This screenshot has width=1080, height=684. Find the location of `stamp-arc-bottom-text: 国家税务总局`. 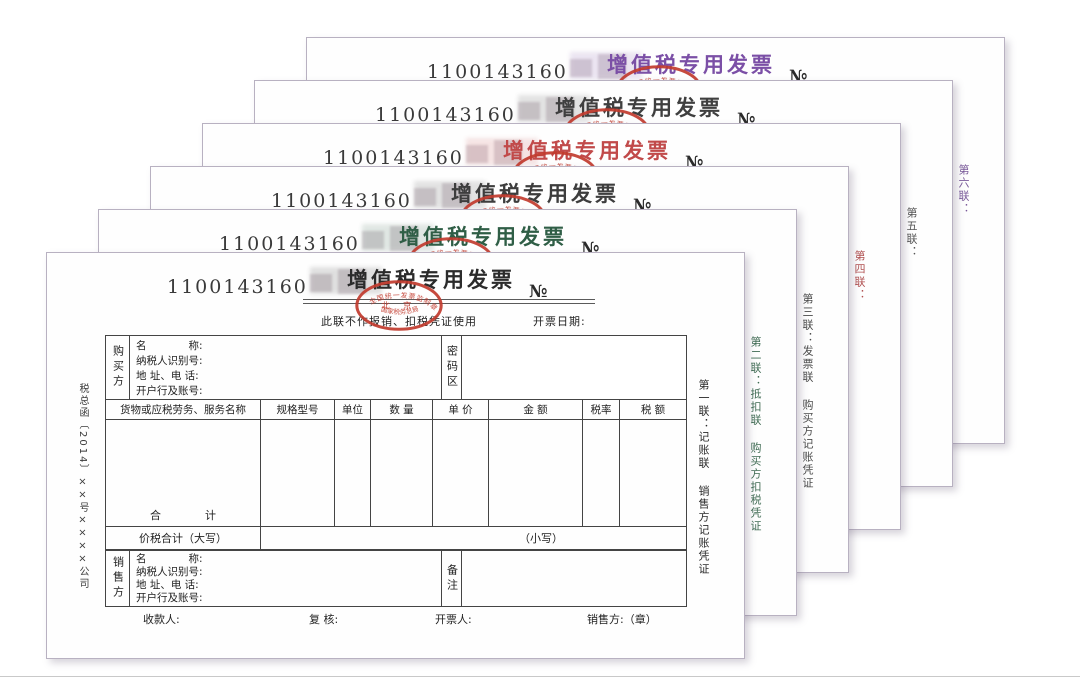

stamp-arc-bottom-text: 国家税务总局 is located at coordinates (400, 310).